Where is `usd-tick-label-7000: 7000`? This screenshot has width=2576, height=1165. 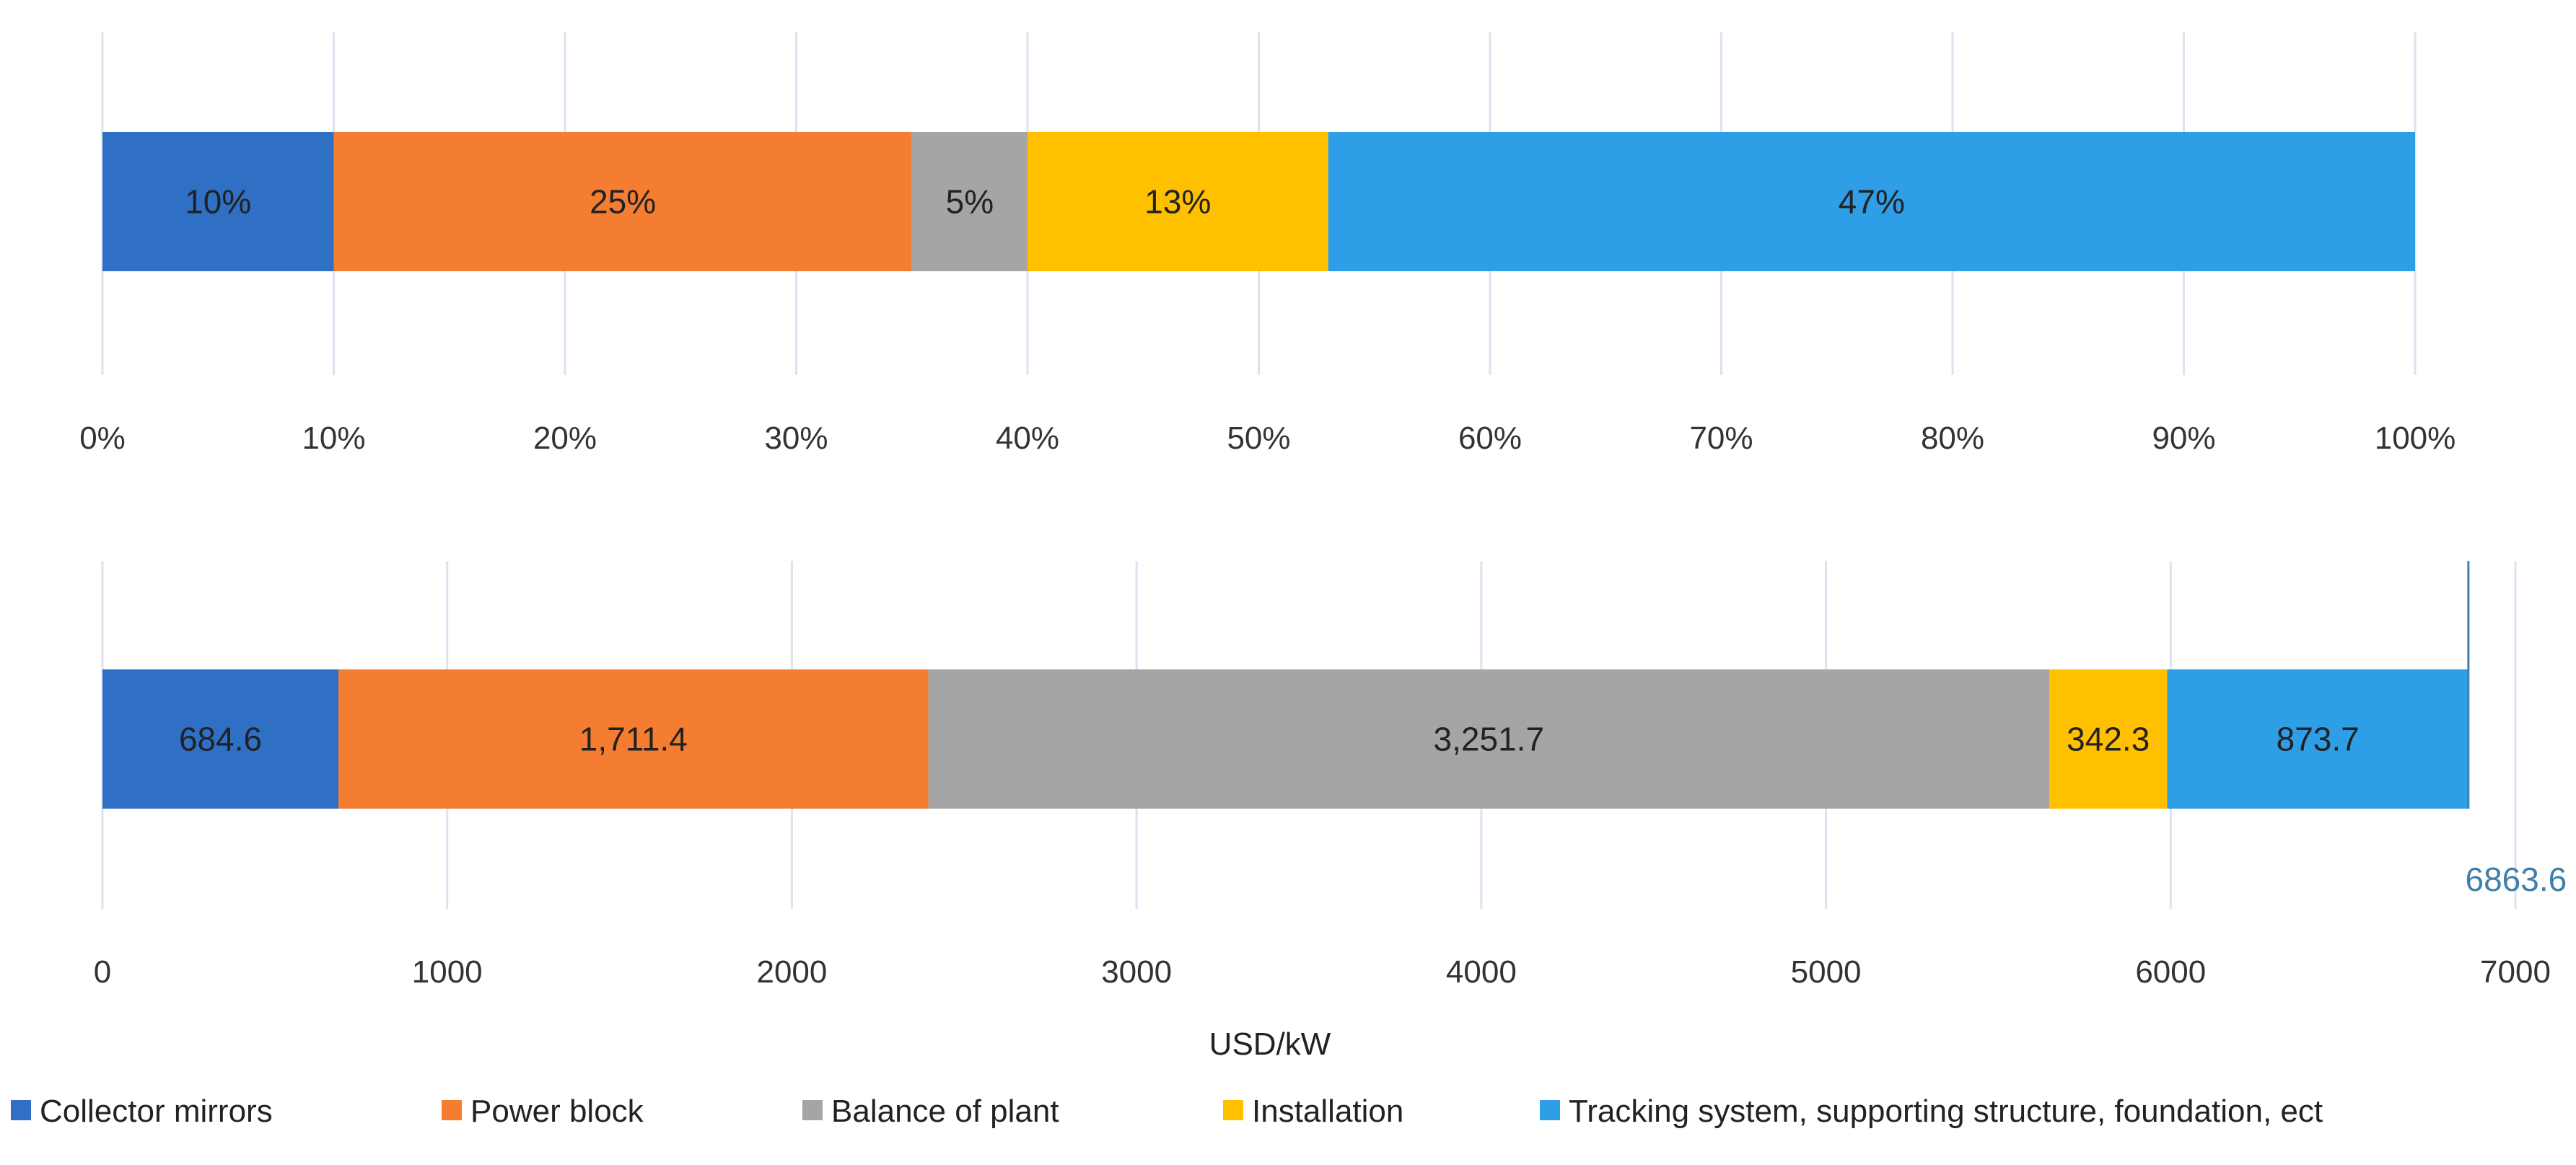
usd-tick-label-7000: 7000 is located at coordinates (2515, 972).